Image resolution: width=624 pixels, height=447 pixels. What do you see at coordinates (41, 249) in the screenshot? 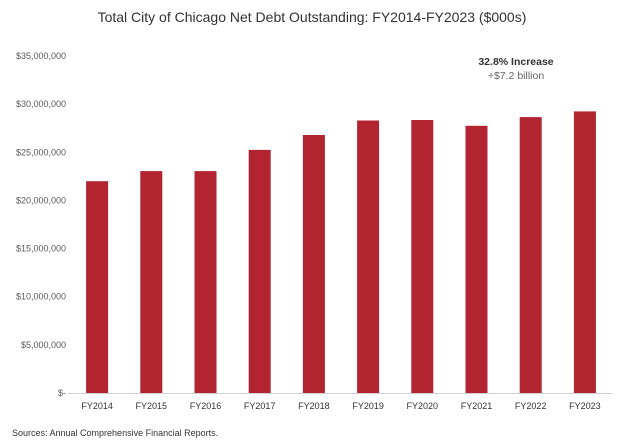
I see `y-tick-label: $15,000,000` at bounding box center [41, 249].